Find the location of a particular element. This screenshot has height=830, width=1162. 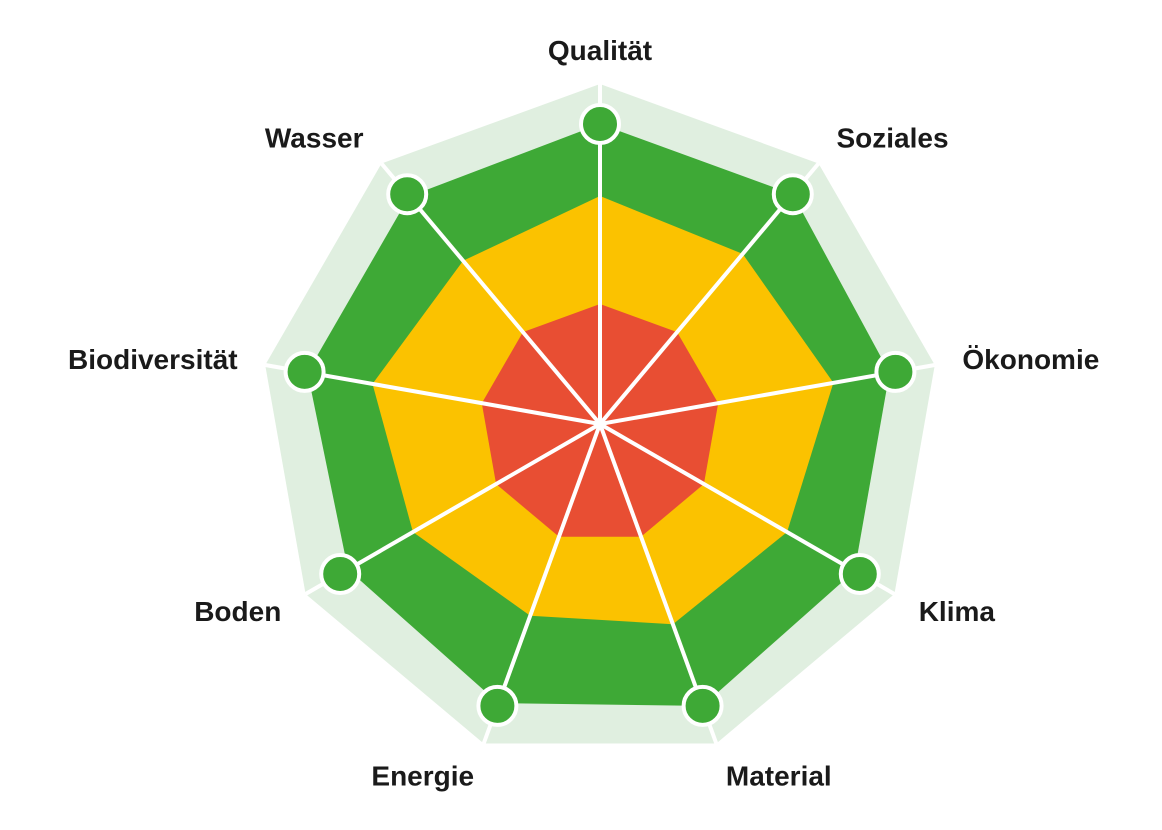

axis-label: Qualität is located at coordinates (600, 50).